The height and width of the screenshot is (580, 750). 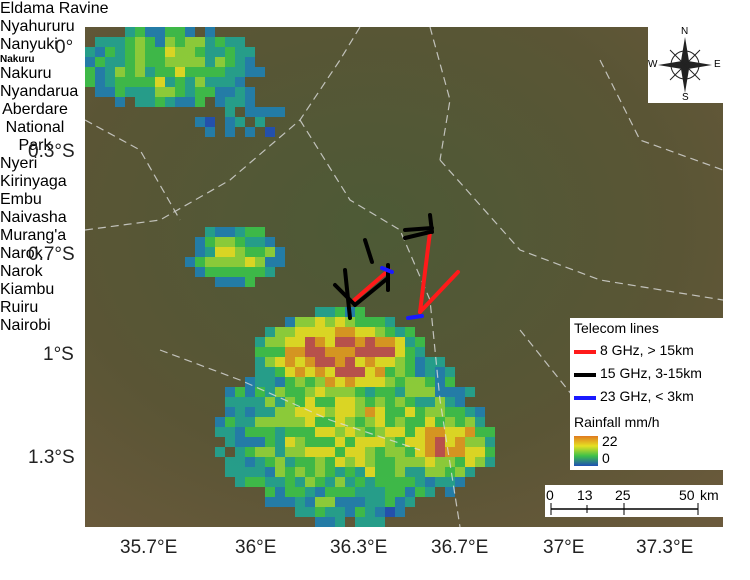 I want to click on compass-s: S, so click(x=685, y=97).